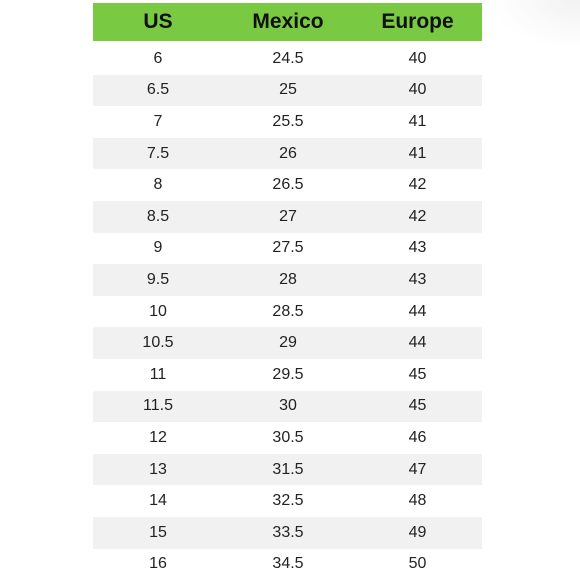 The image size is (580, 580). I want to click on cell-us: 8.5, so click(158, 216).